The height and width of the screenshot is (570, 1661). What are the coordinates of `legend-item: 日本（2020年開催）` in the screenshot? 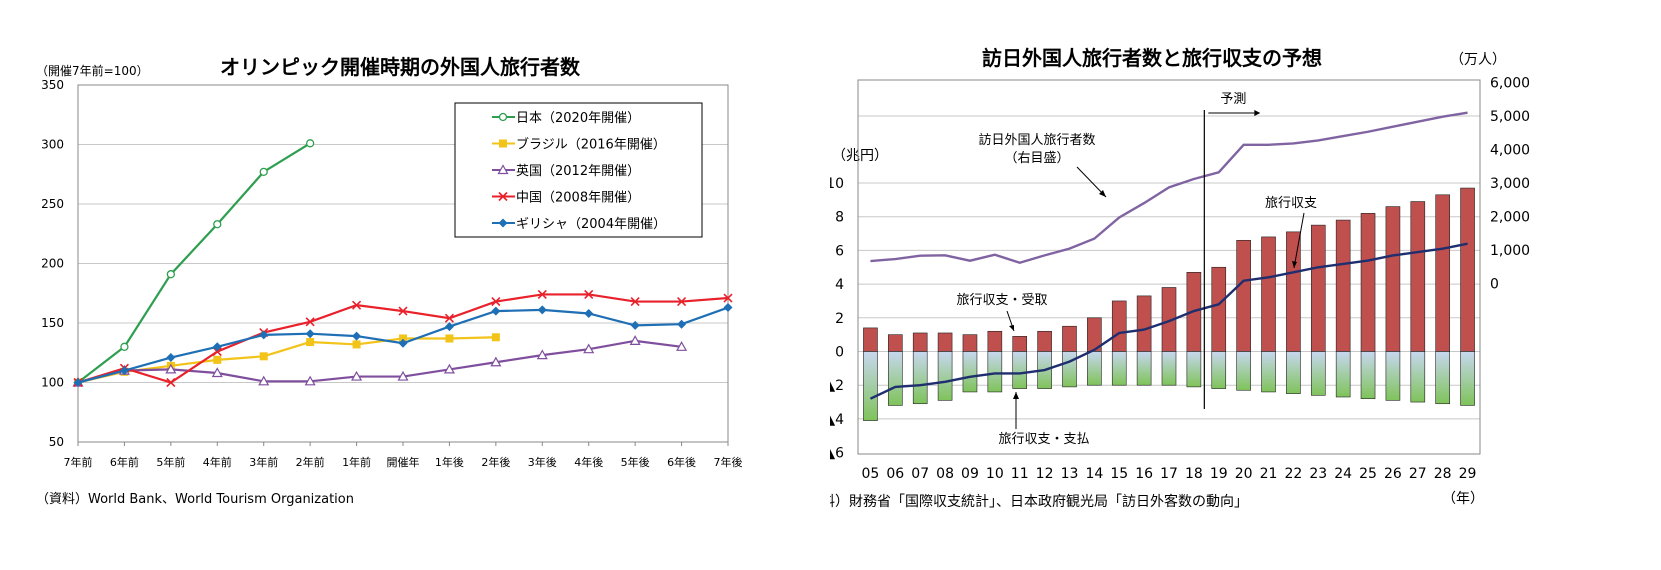 It's located at (566, 118).